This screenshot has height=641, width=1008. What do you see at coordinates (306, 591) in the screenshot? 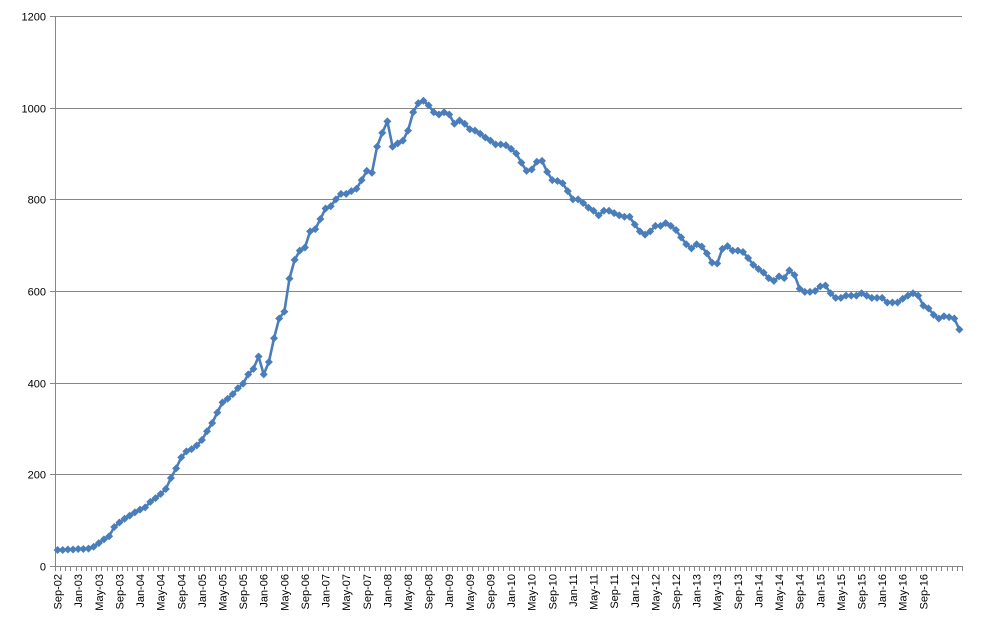
I see `x-tick-label: Sep-06` at bounding box center [306, 591].